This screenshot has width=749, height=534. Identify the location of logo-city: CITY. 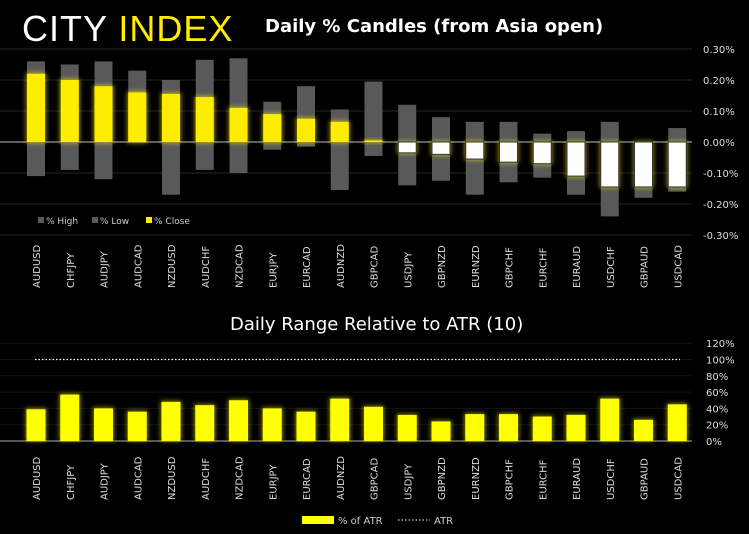
(65, 28).